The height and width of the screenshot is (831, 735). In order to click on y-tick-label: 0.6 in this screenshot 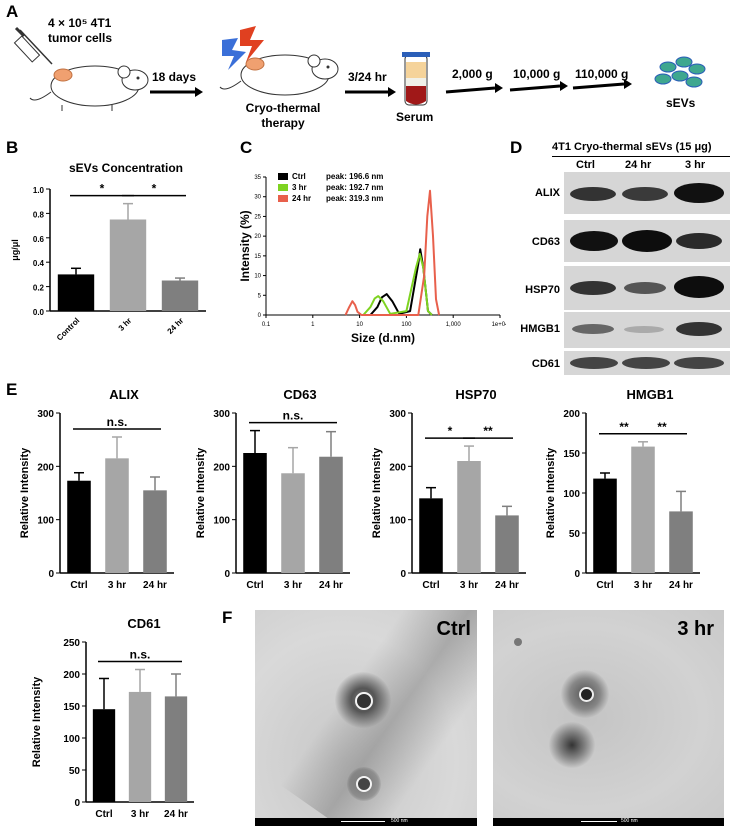, I will do `click(39, 239)`.